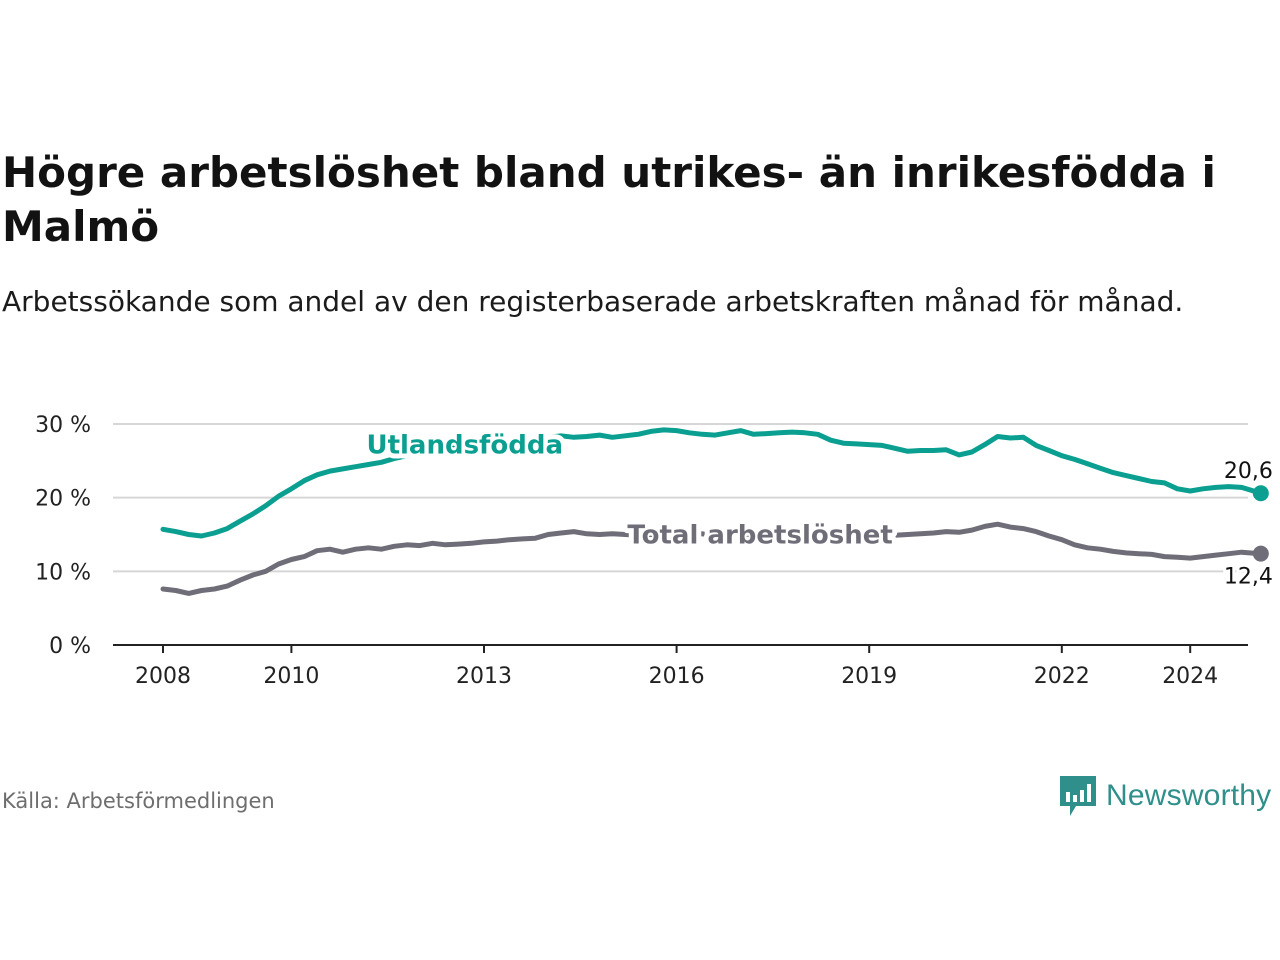 The image size is (1280, 960). Describe the element at coordinates (163, 676) in the screenshot. I see `x-tick-label: 2008` at that location.